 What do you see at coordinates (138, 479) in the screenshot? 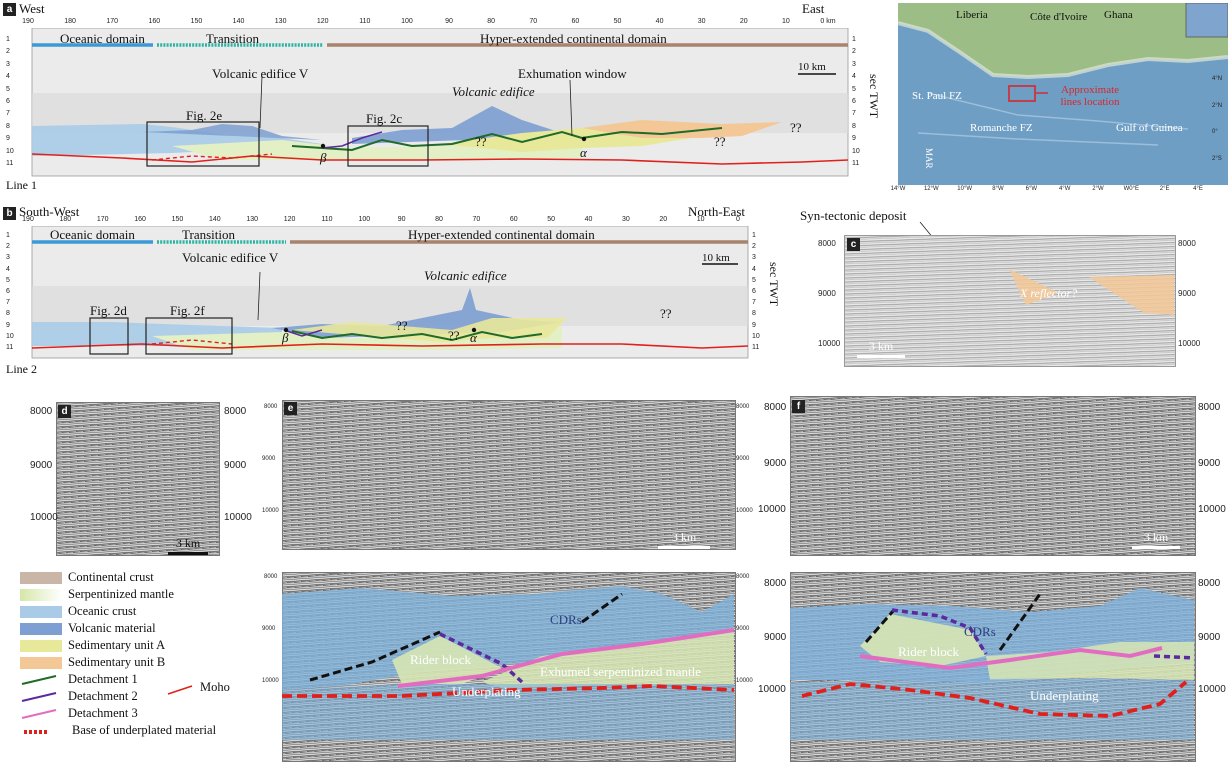
I see `panel-d-seismic` at bounding box center [138, 479].